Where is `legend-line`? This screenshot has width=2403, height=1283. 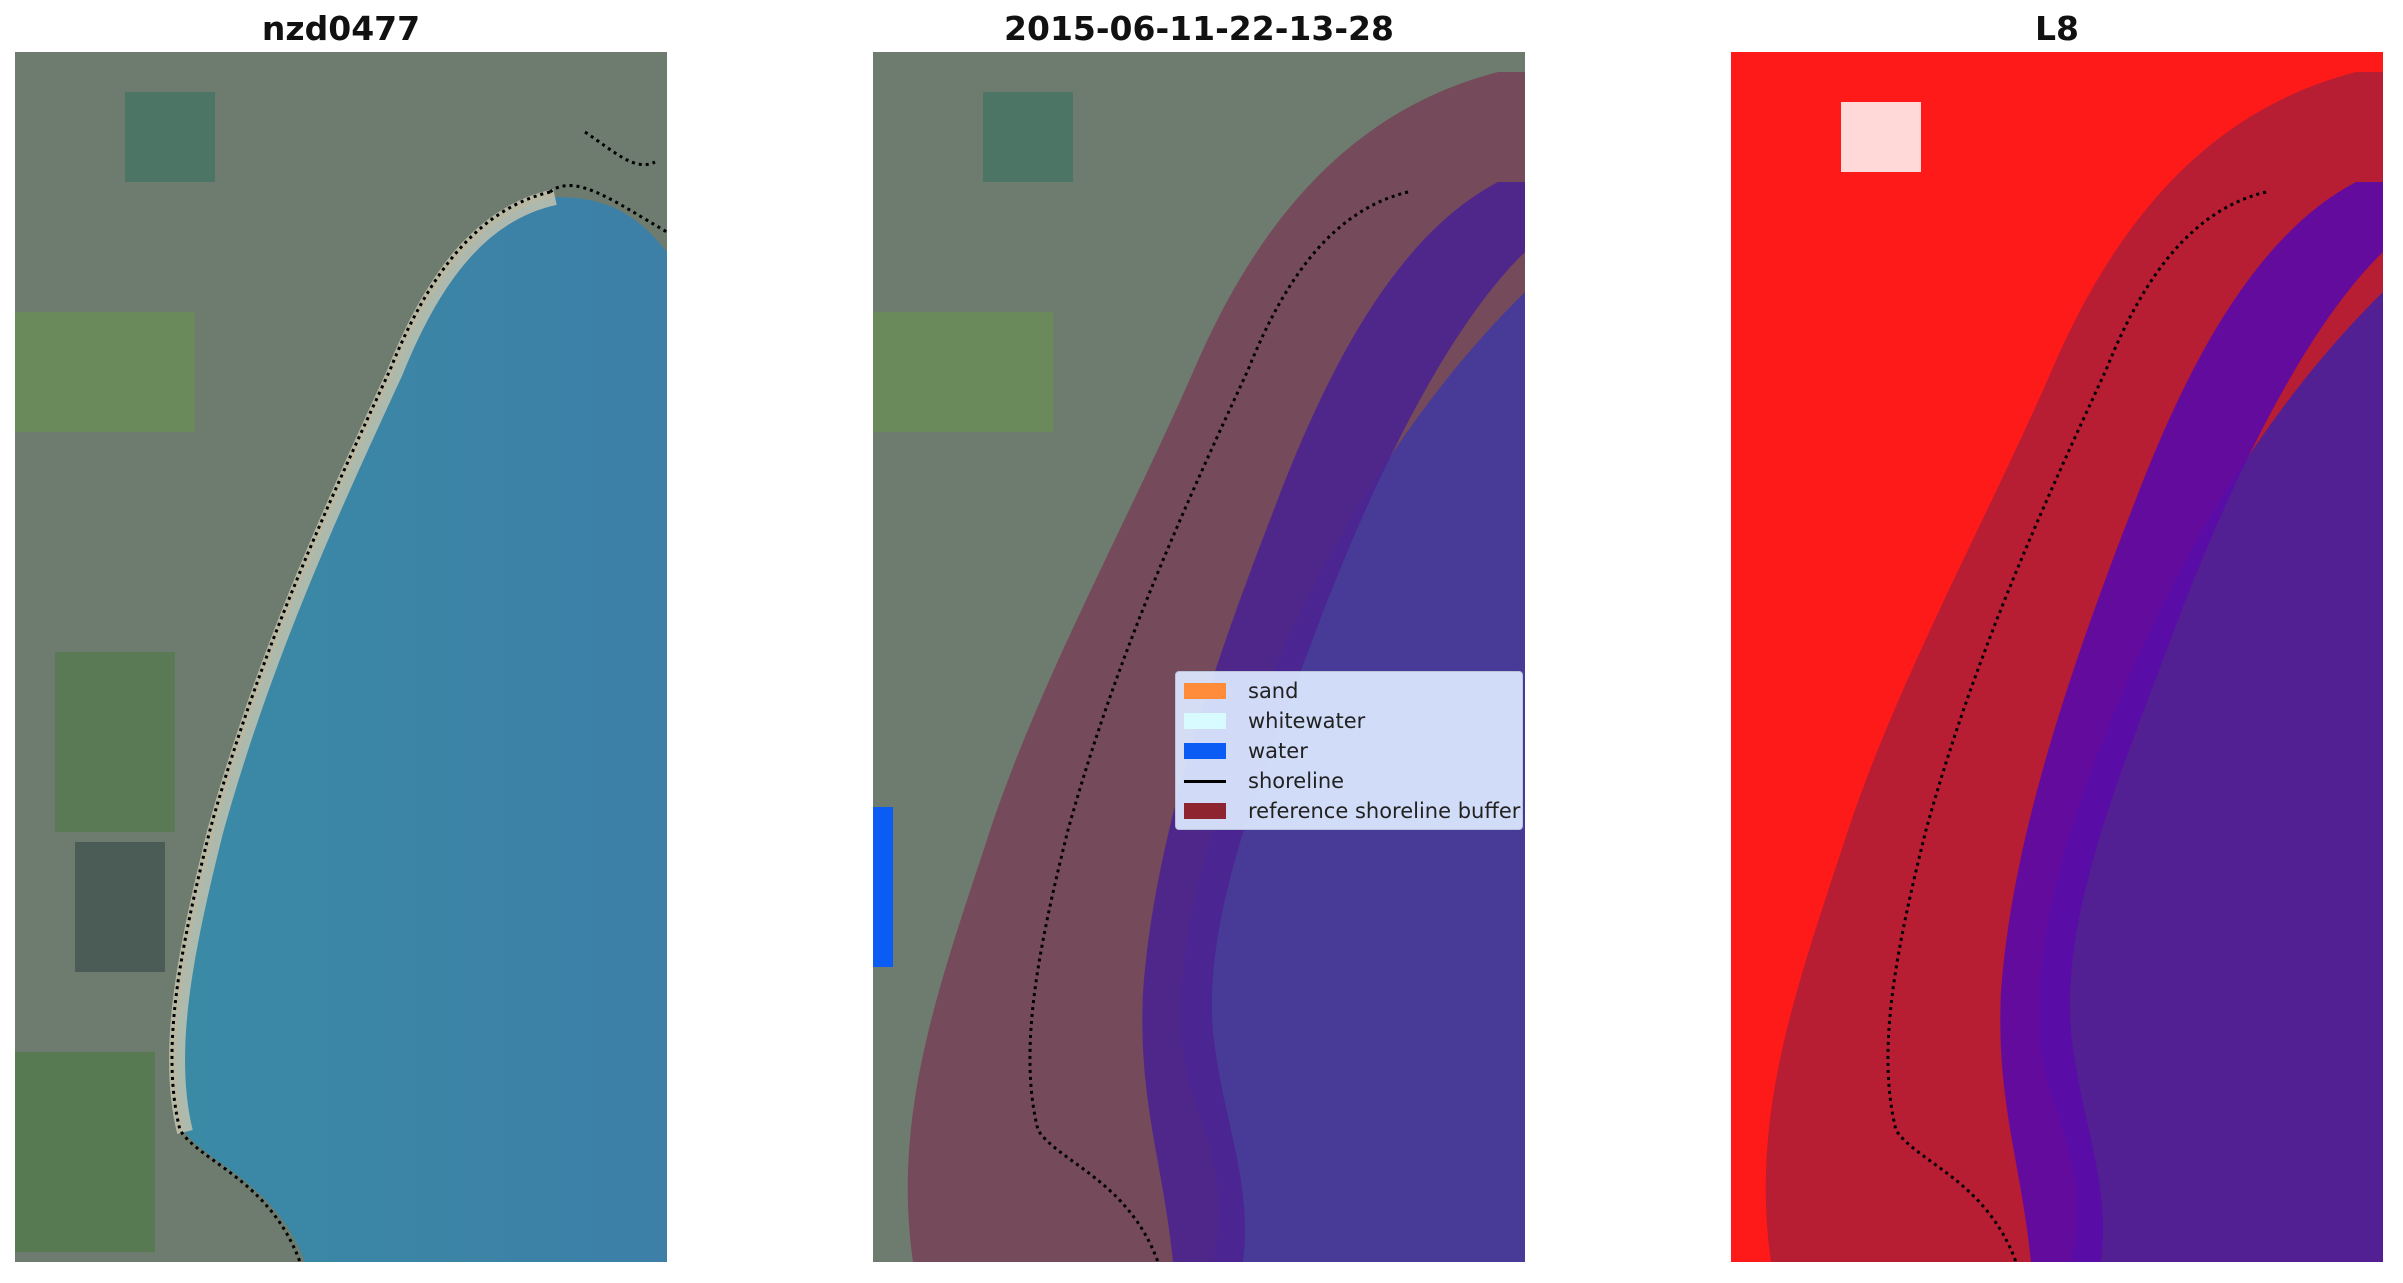 legend-line is located at coordinates (1205, 781).